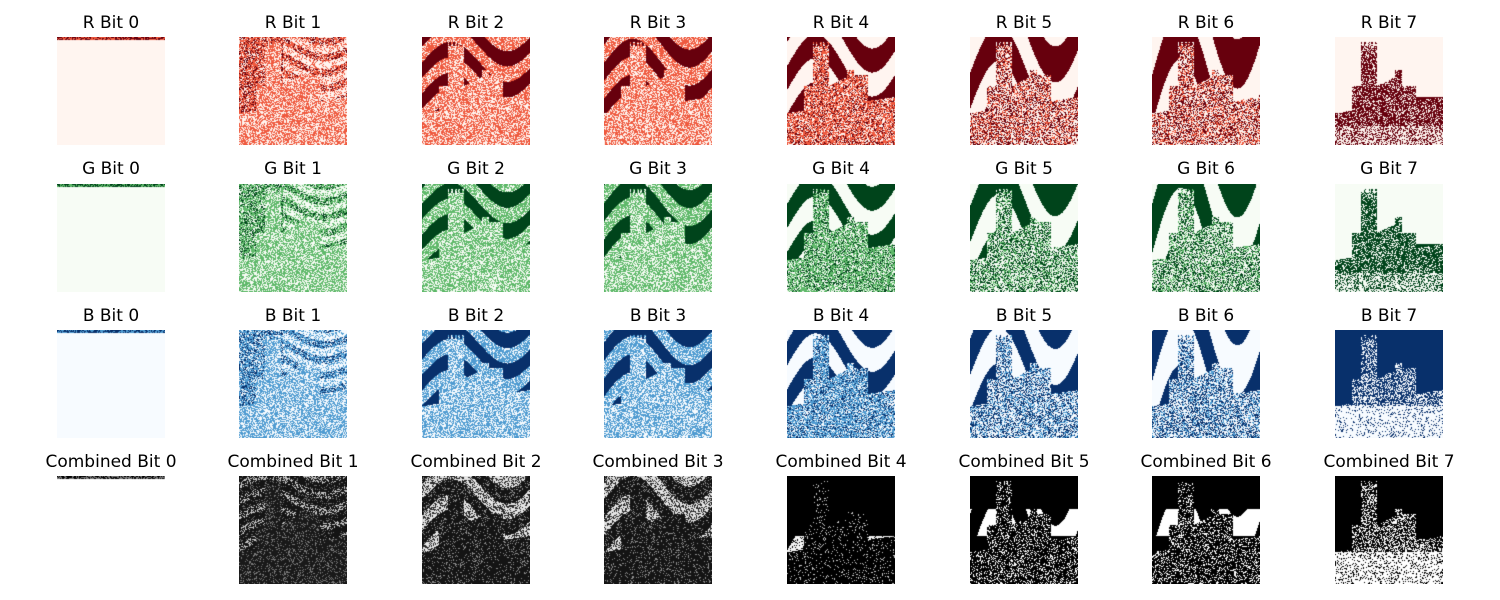  I want to click on panel-title: R Bit 7, so click(1389, 23).